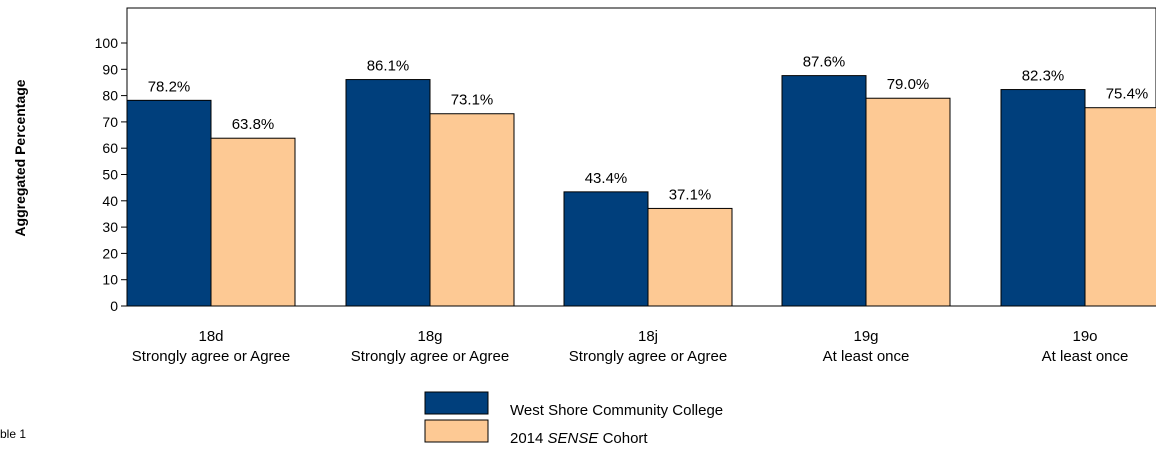  I want to click on bar-value-label: 86.1%, so click(388, 66).